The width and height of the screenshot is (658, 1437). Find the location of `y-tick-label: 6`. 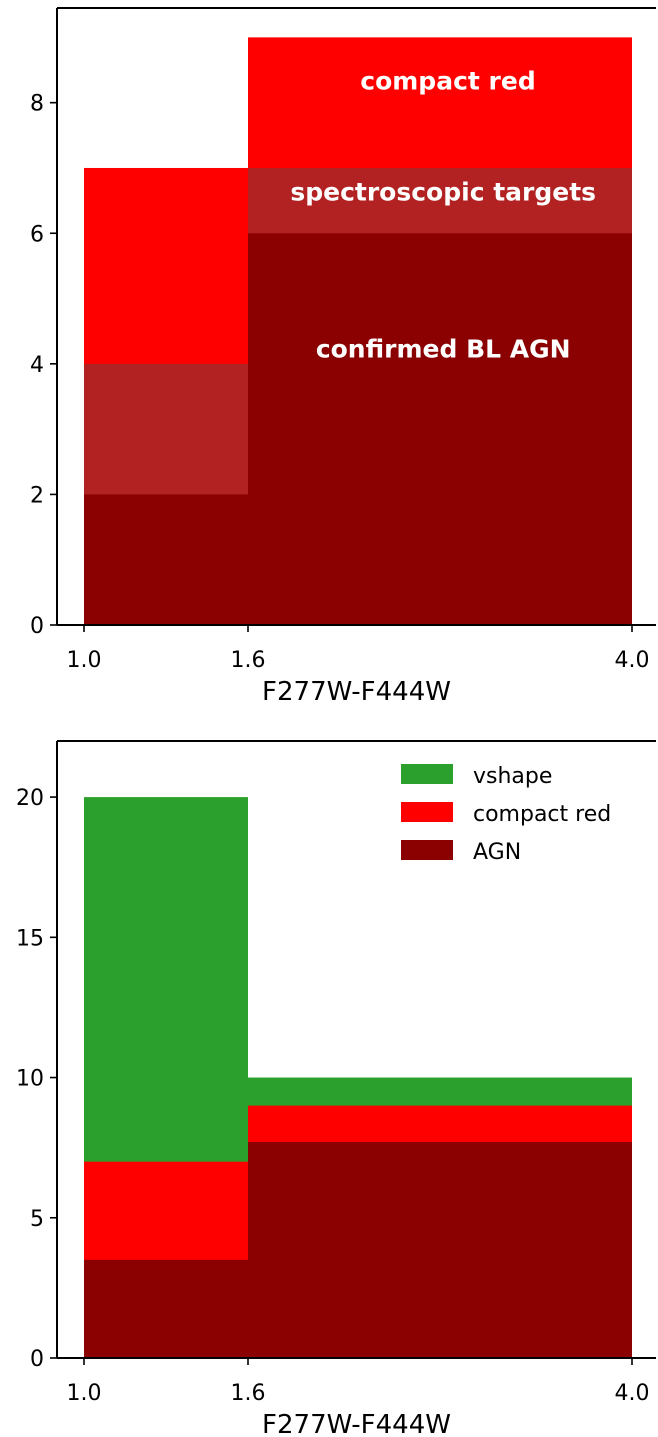

y-tick-label: 6 is located at coordinates (37, 234).